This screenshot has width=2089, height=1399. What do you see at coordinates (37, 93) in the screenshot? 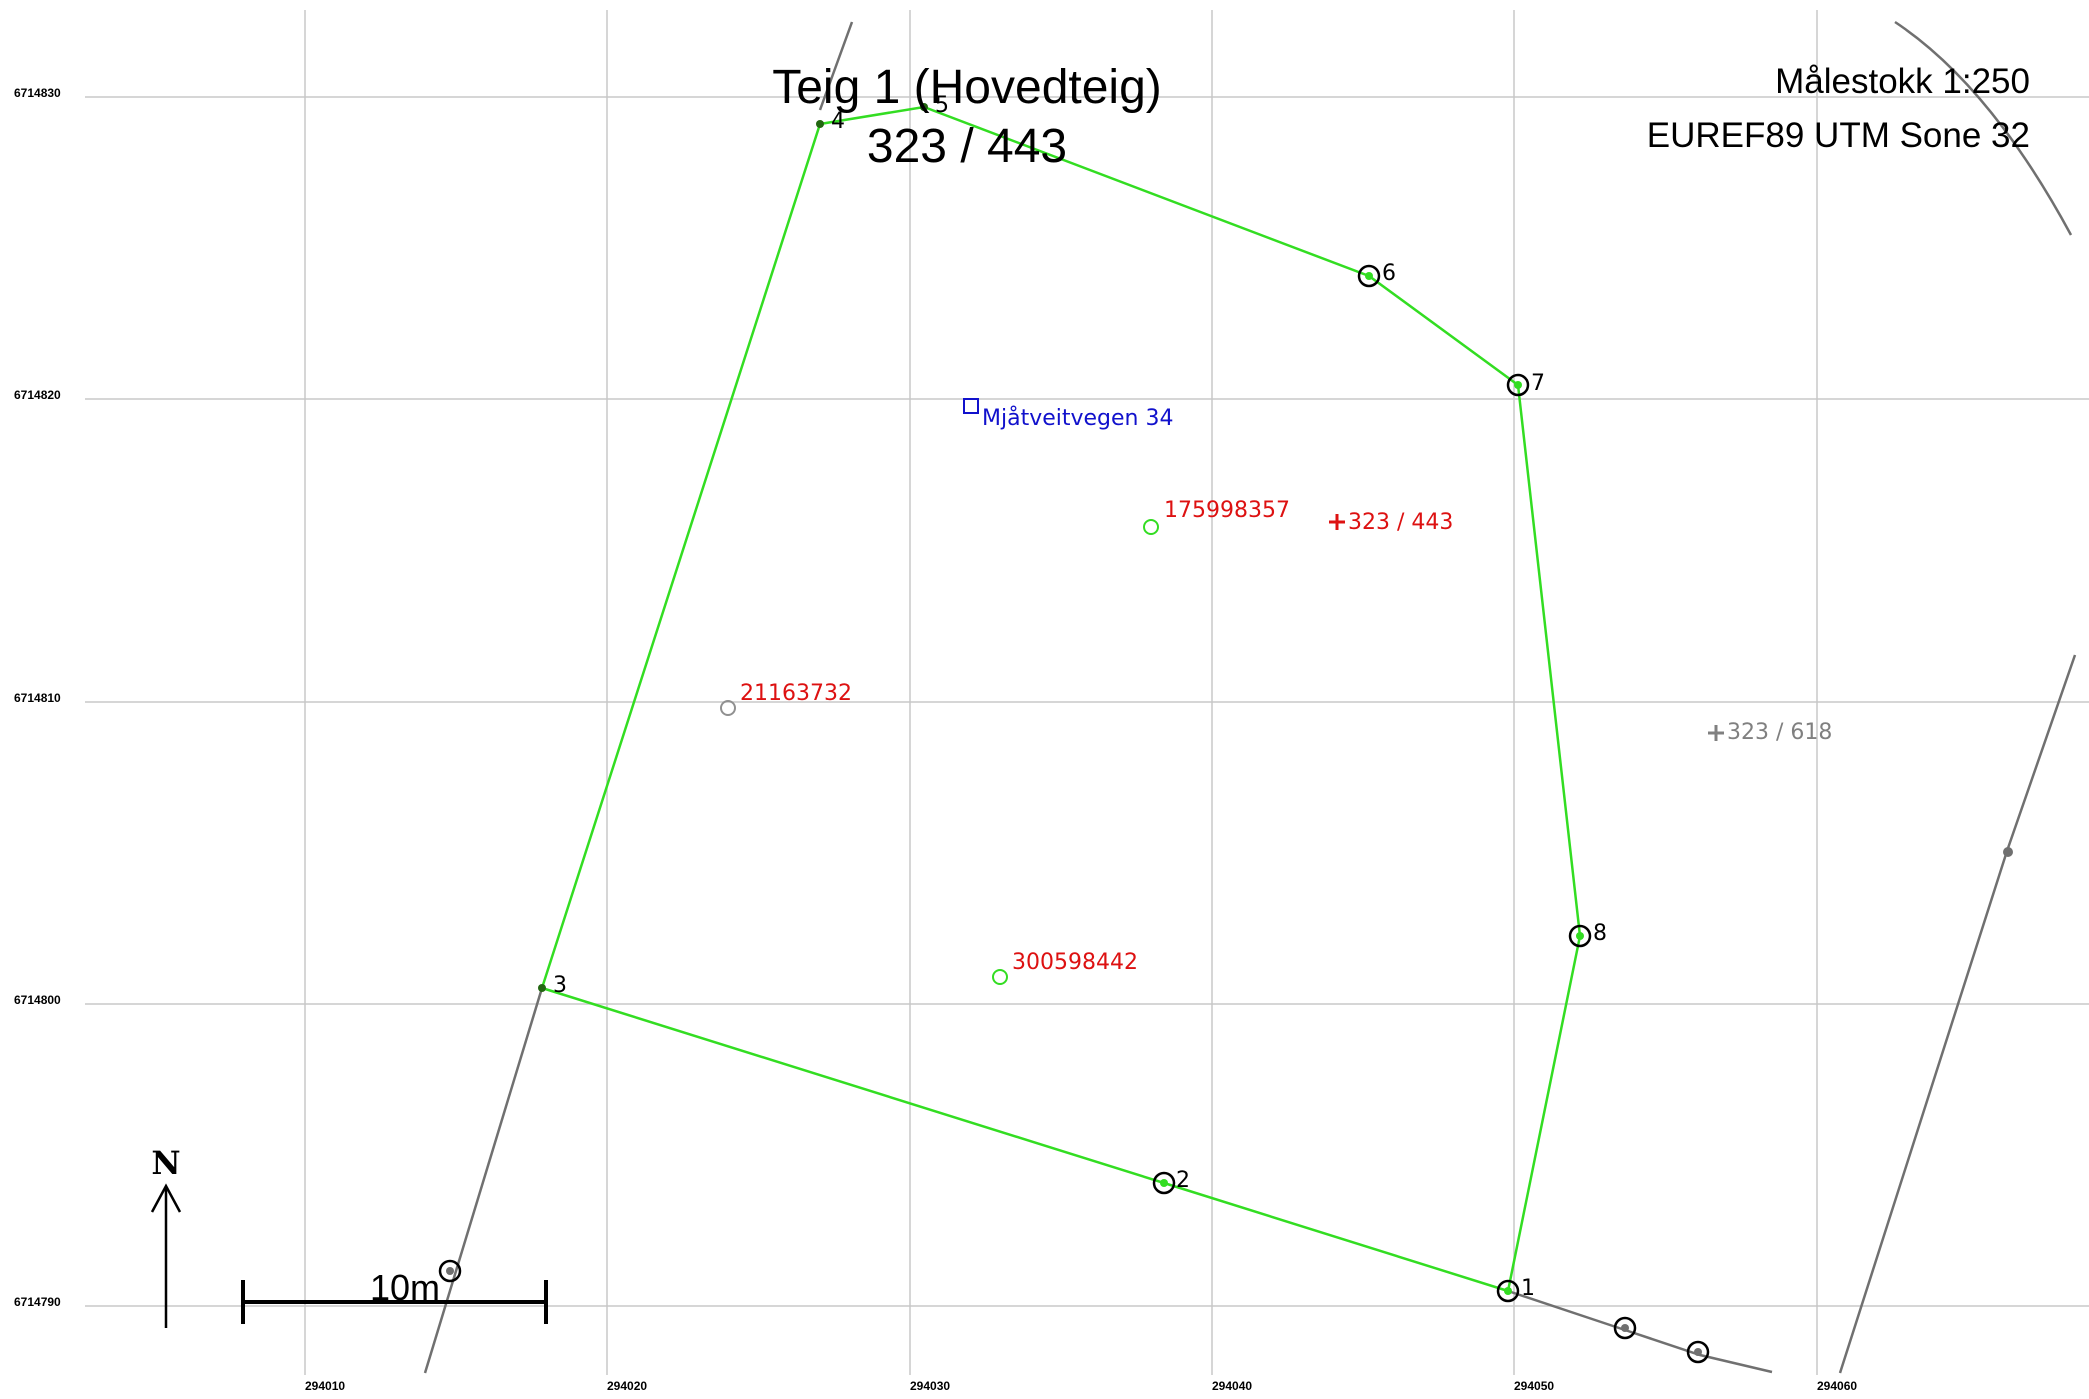
I see `y-tick-label: 6714830` at bounding box center [37, 93].